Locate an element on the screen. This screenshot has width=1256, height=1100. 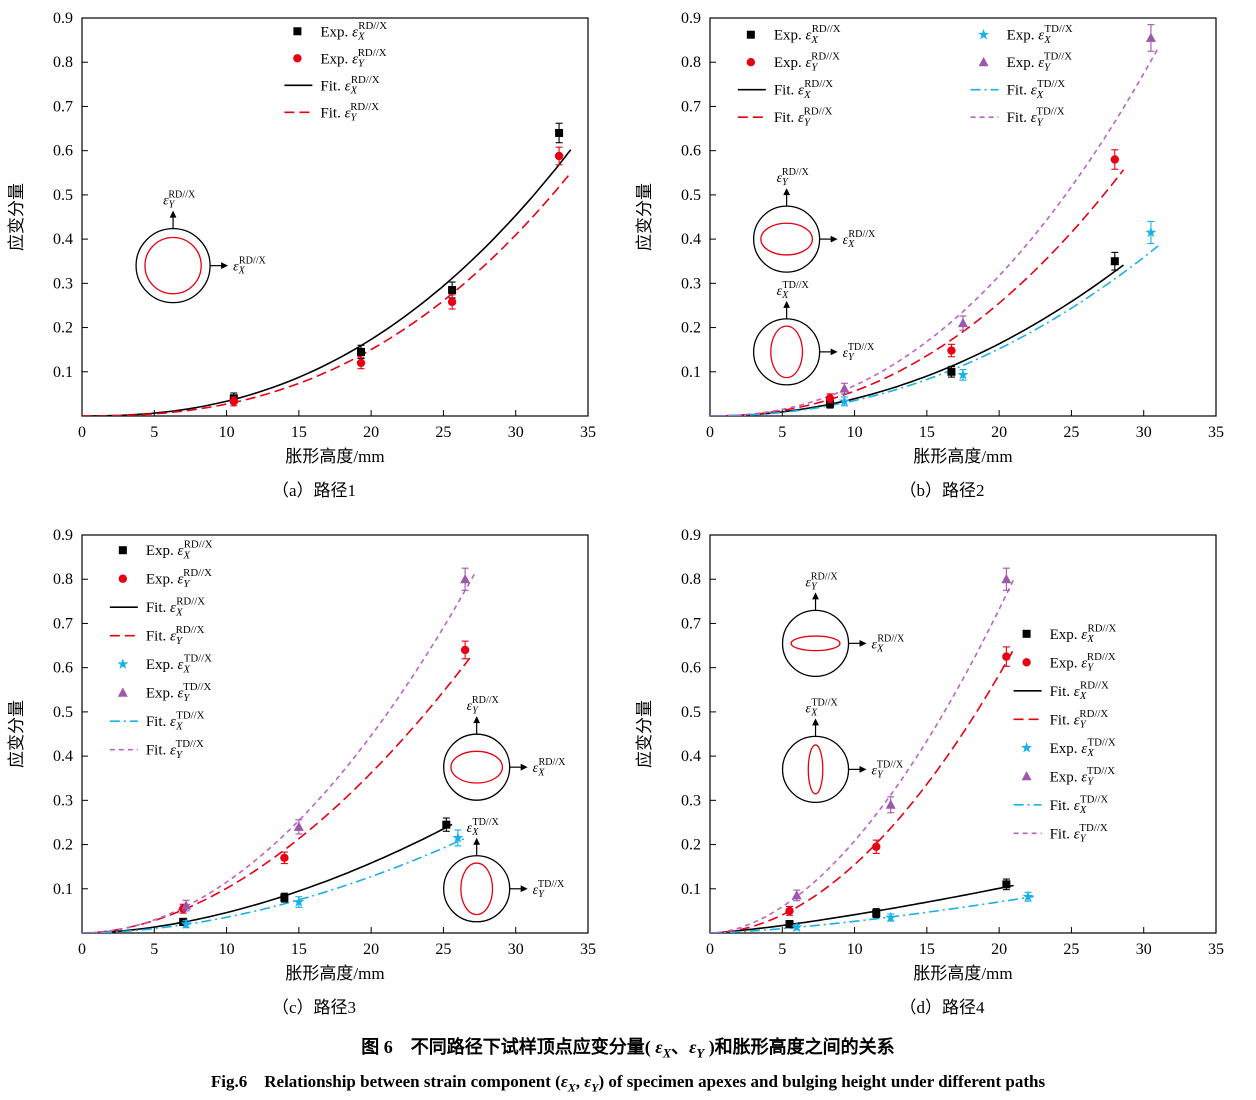
subplot-b-caption: （b）路径2 is located at coordinates (942, 490).